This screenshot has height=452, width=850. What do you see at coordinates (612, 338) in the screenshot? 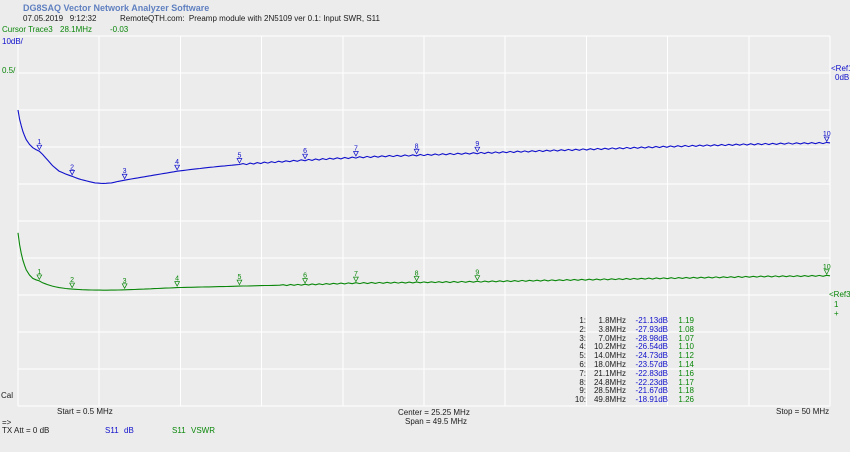
I see `marker-frequency-cell: 7.0MHz` at bounding box center [612, 338].